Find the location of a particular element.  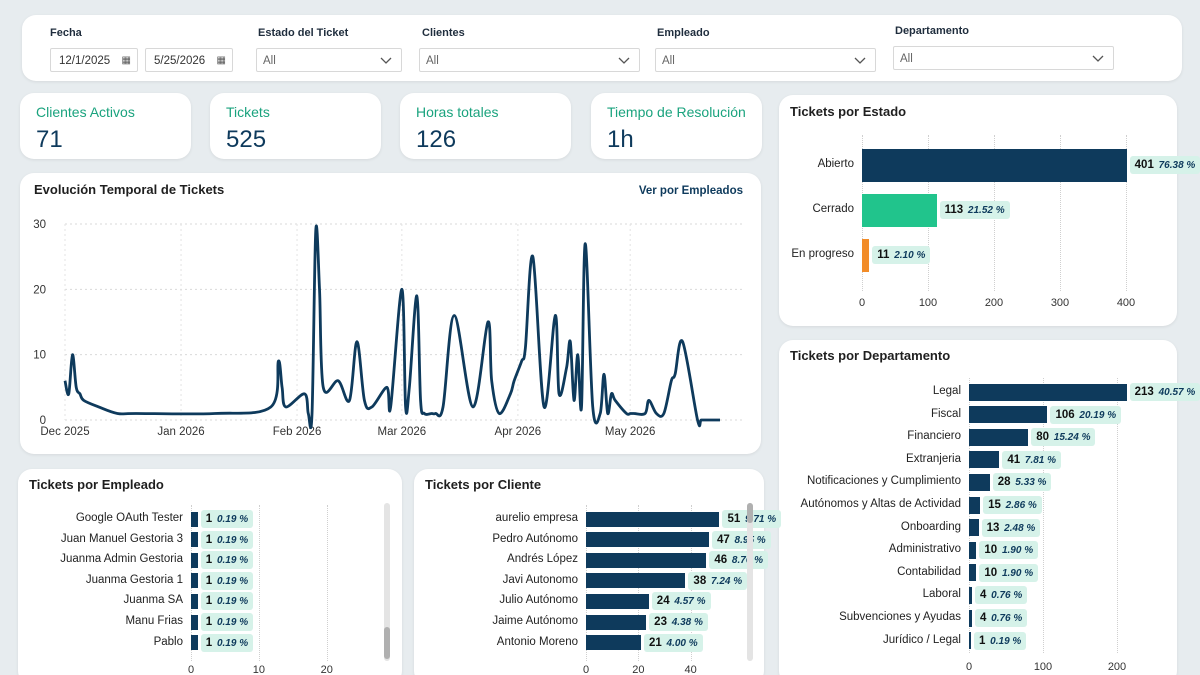

category-label: Legal is located at coordinates (946, 391).